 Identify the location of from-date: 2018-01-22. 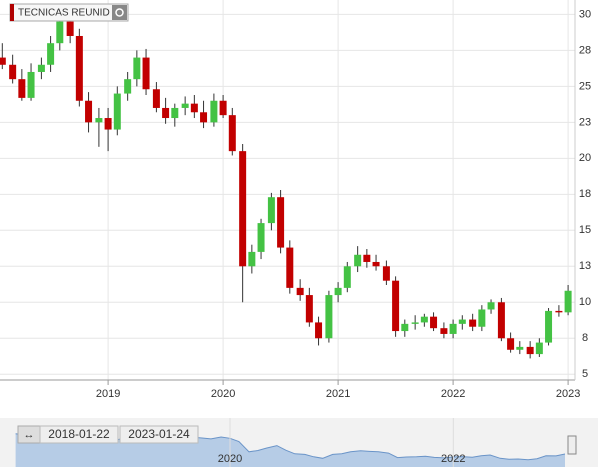
(79, 434).